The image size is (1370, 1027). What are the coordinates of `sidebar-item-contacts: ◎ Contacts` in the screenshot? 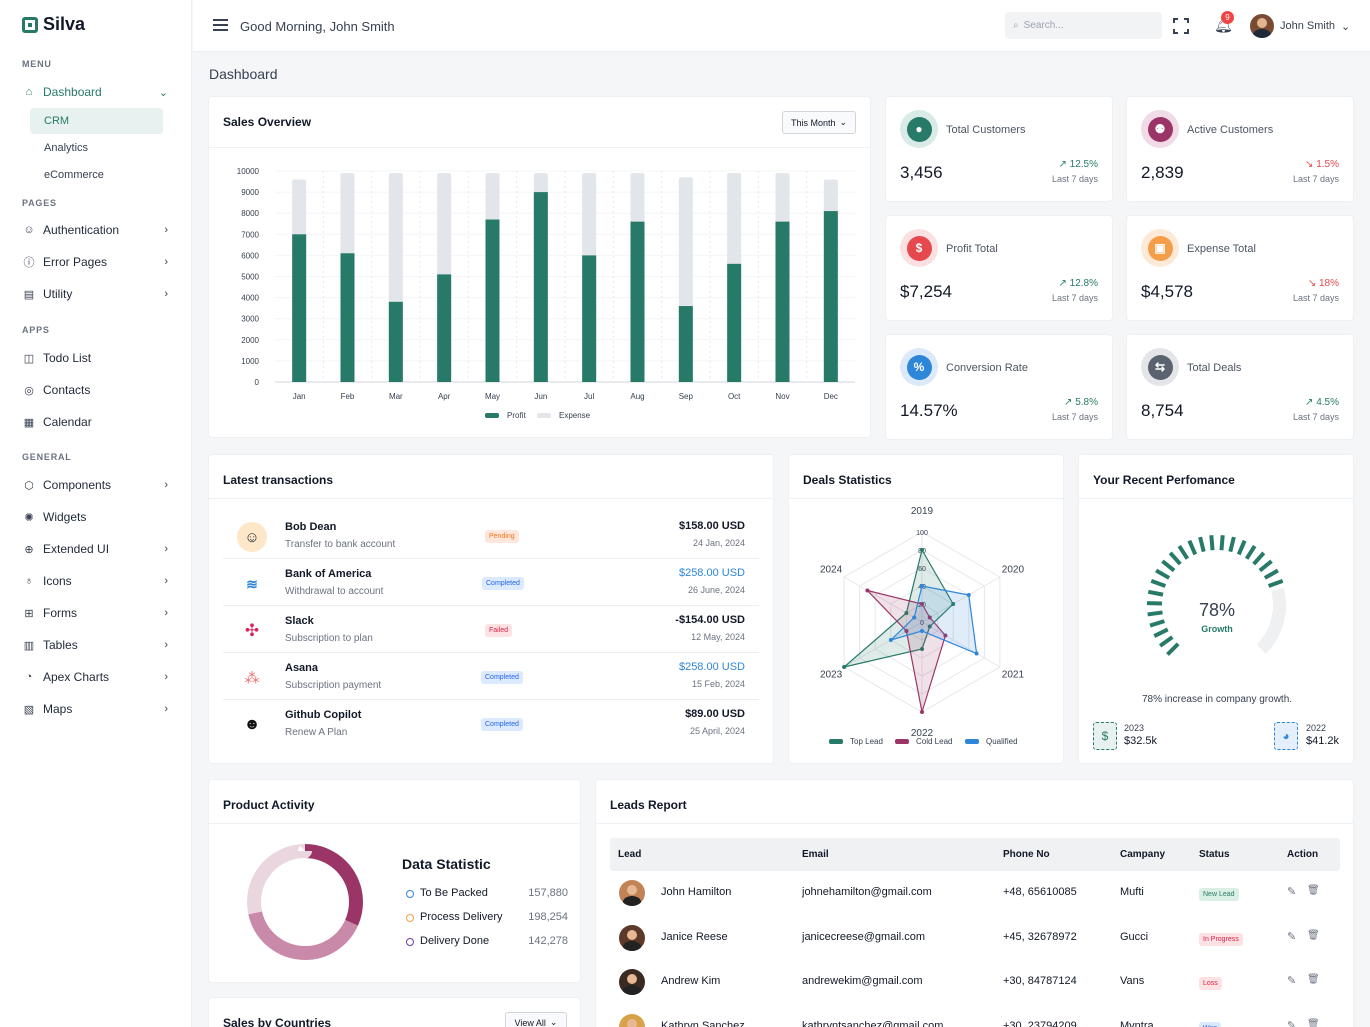 It's located at (97, 390).